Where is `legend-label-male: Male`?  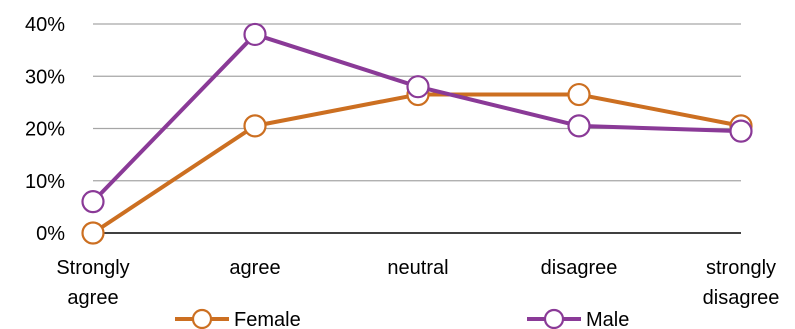
legend-label-male: Male is located at coordinates (607, 319).